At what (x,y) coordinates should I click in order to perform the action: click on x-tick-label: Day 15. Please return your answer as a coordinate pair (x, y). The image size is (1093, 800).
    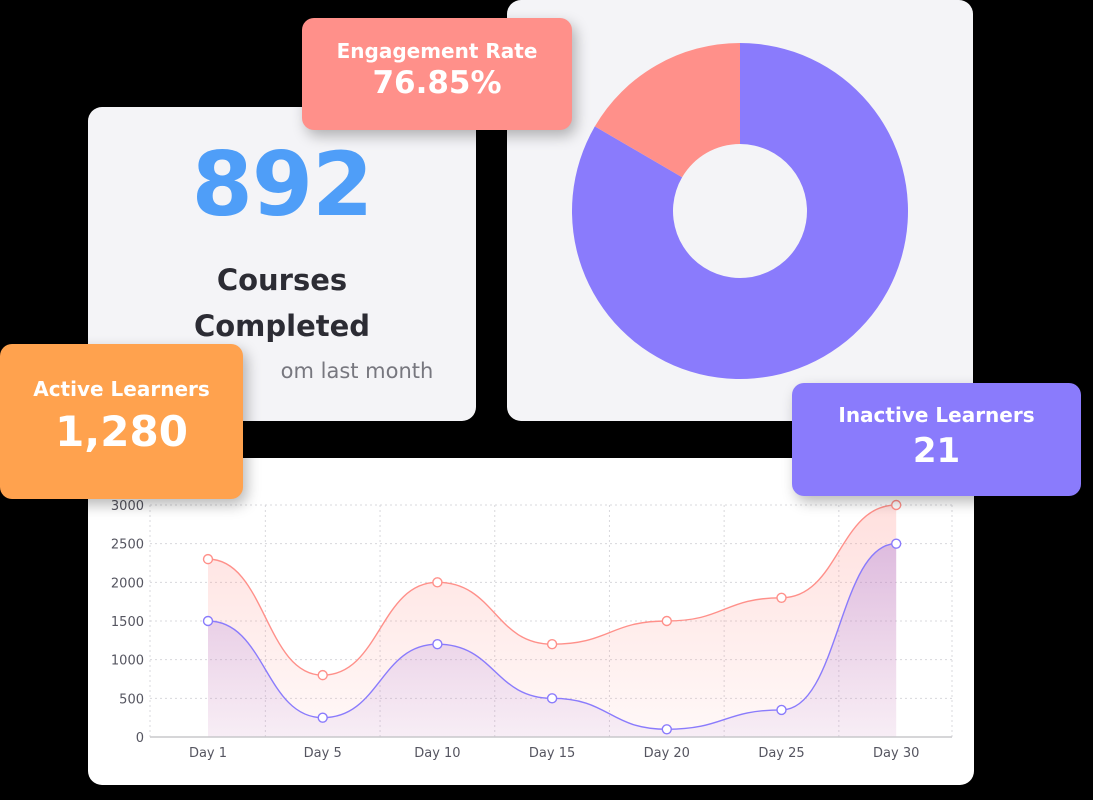
    Looking at the image, I should click on (552, 753).